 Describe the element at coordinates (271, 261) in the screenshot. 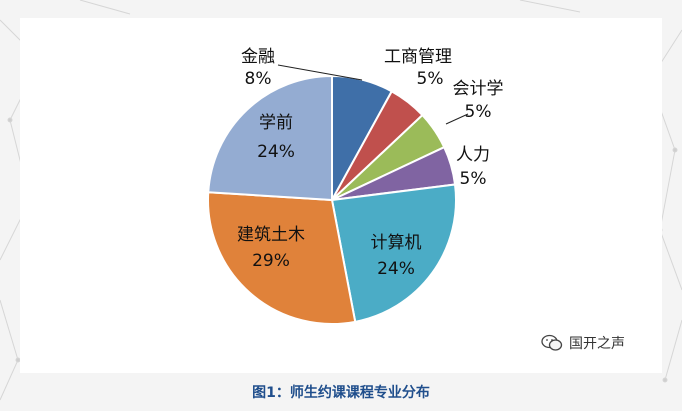

I see `slice-percentage: 29%` at that location.